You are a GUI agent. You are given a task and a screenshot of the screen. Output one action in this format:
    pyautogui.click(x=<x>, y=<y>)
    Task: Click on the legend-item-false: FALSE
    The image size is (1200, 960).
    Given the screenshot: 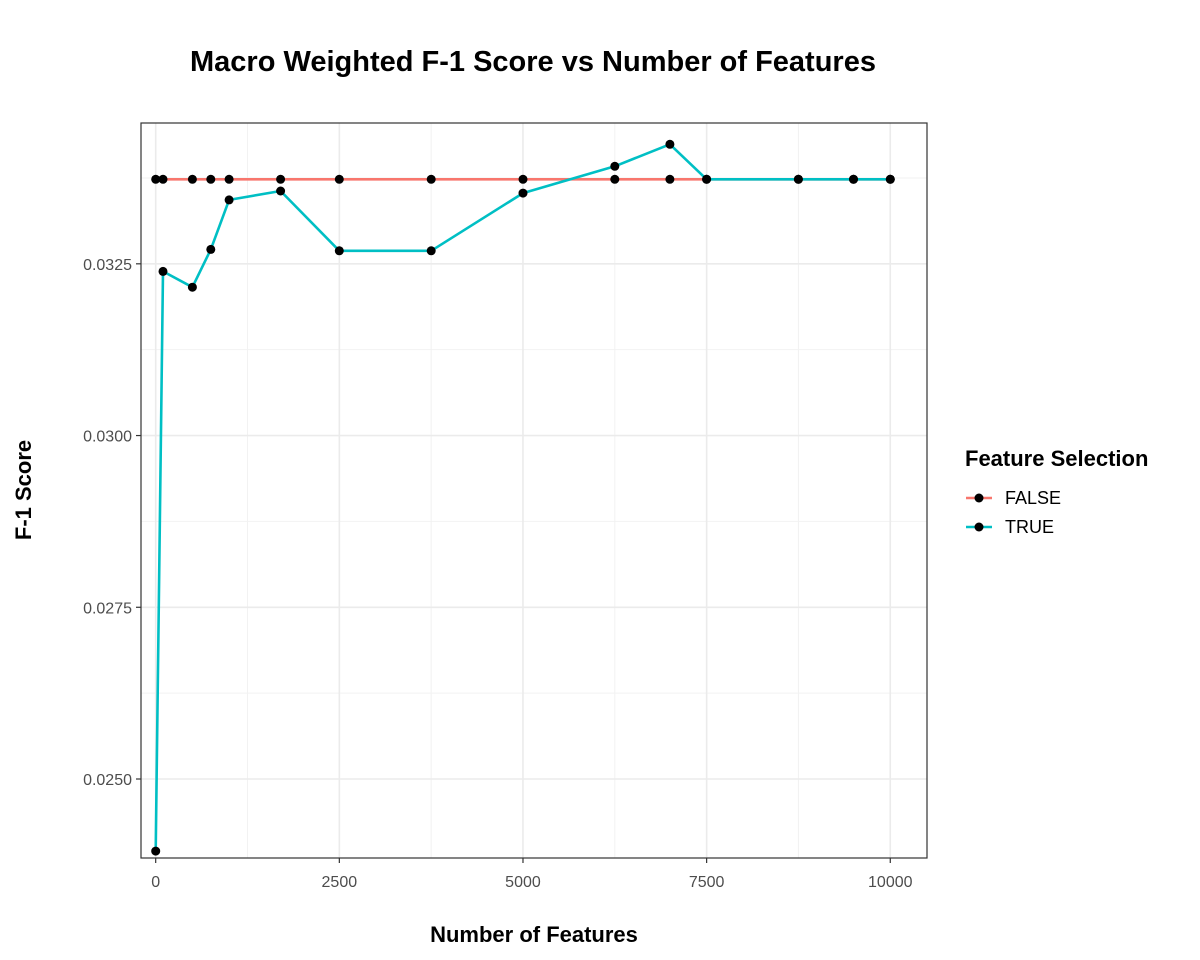 What is the action you would take?
    pyautogui.click(x=1013, y=498)
    